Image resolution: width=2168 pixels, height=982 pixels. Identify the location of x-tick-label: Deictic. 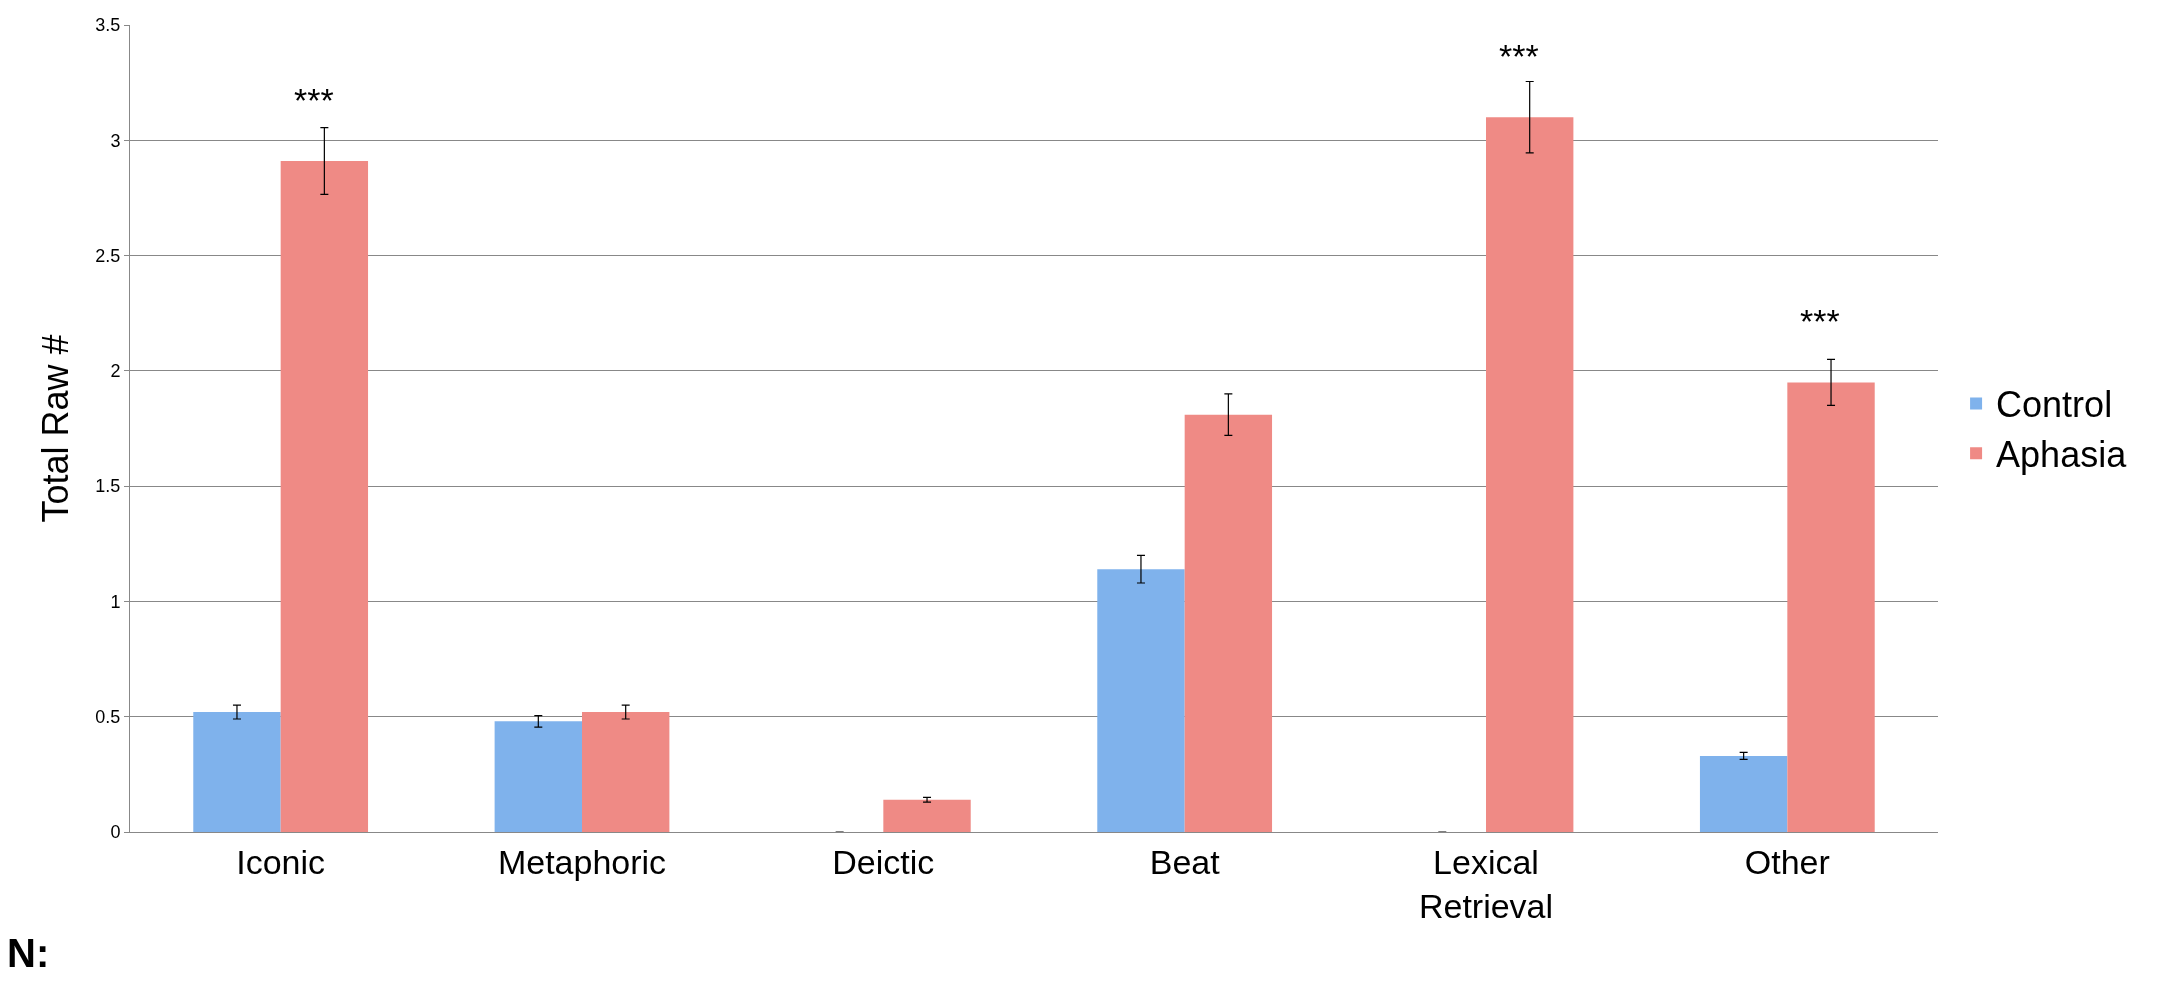
(883, 861).